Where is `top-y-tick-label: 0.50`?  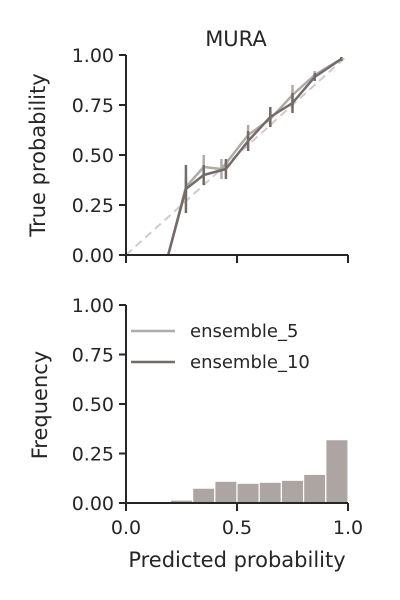 top-y-tick-label: 0.50 is located at coordinates (93, 156).